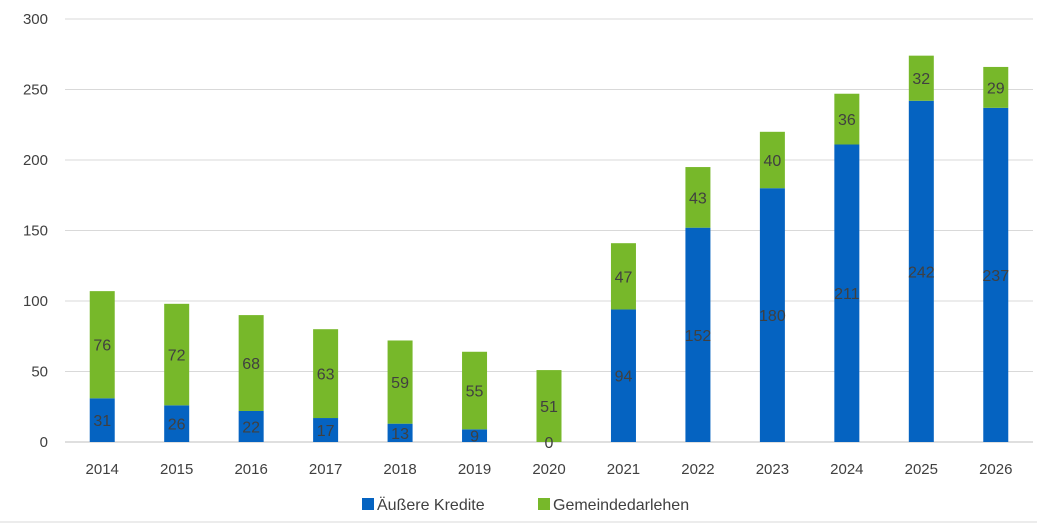 The height and width of the screenshot is (525, 1037). Describe the element at coordinates (698, 336) in the screenshot. I see `data-label: 152` at that location.